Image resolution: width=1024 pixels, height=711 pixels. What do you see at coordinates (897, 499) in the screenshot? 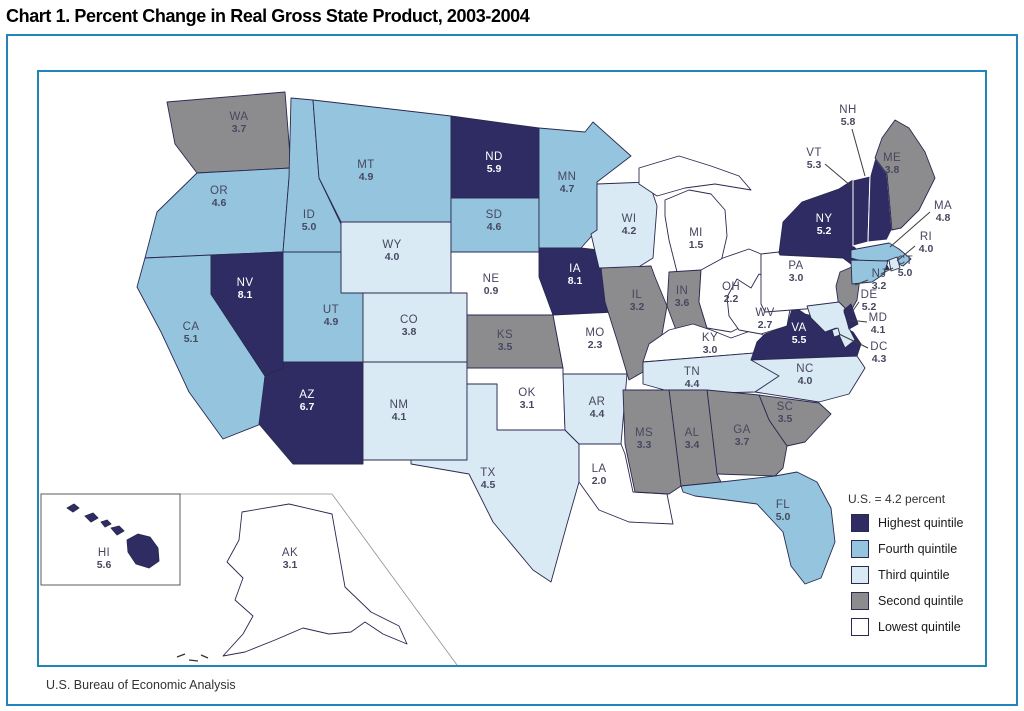
I see `us-average-note: U.S. = 4.2 percent` at bounding box center [897, 499].